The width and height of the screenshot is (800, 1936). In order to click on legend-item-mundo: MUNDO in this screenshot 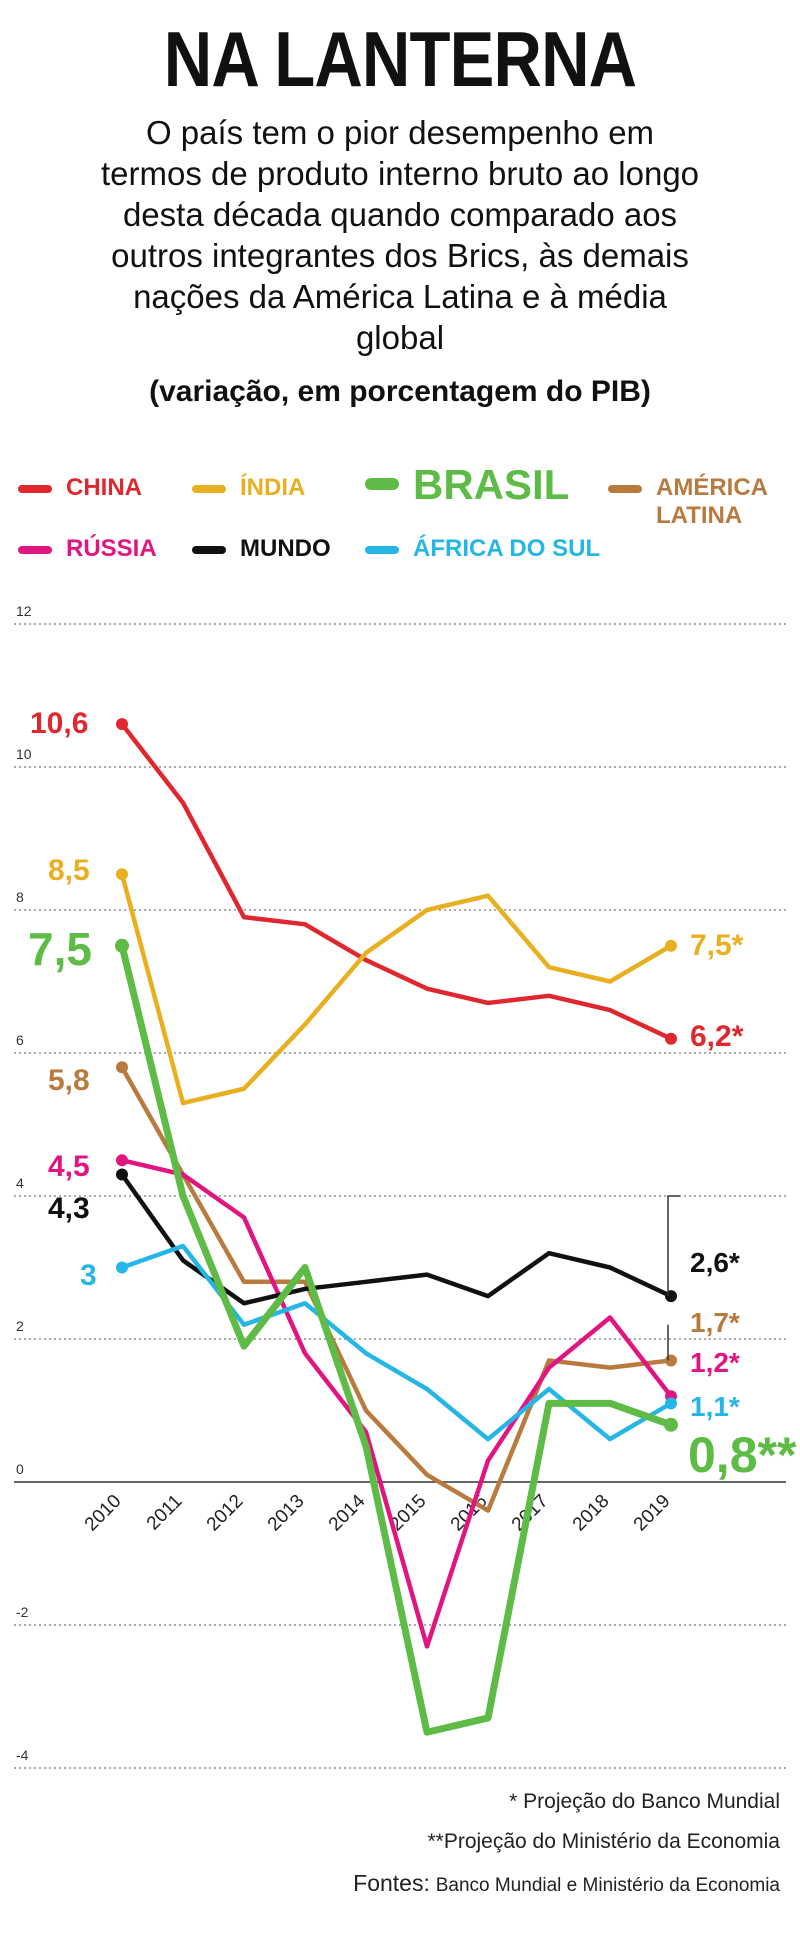, I will do `click(261, 549)`.